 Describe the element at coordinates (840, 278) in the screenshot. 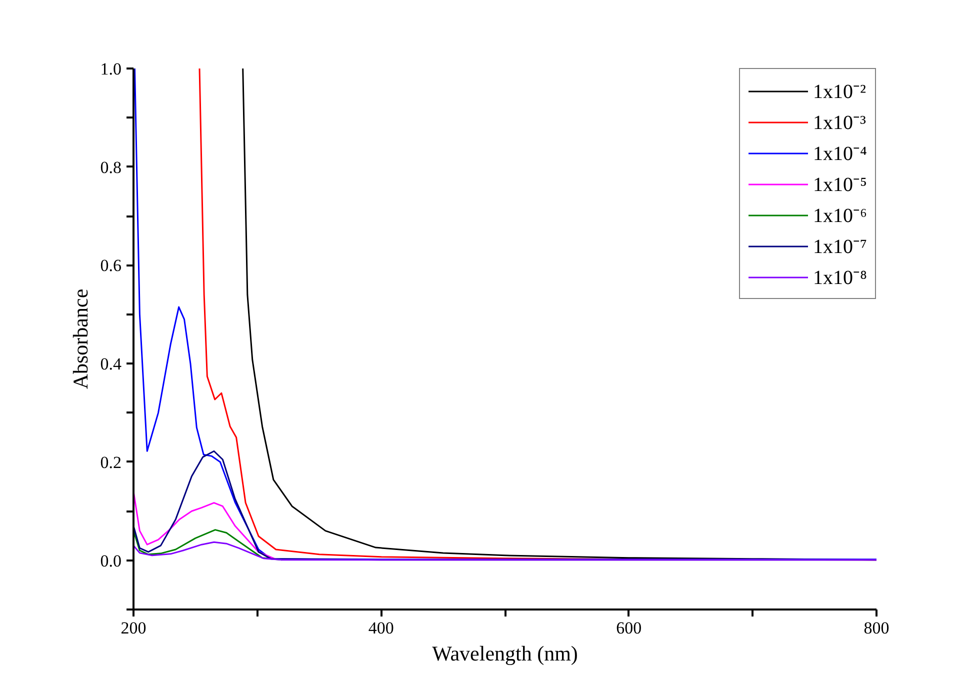

I see `legend-label: 1x10⁻⁸` at that location.